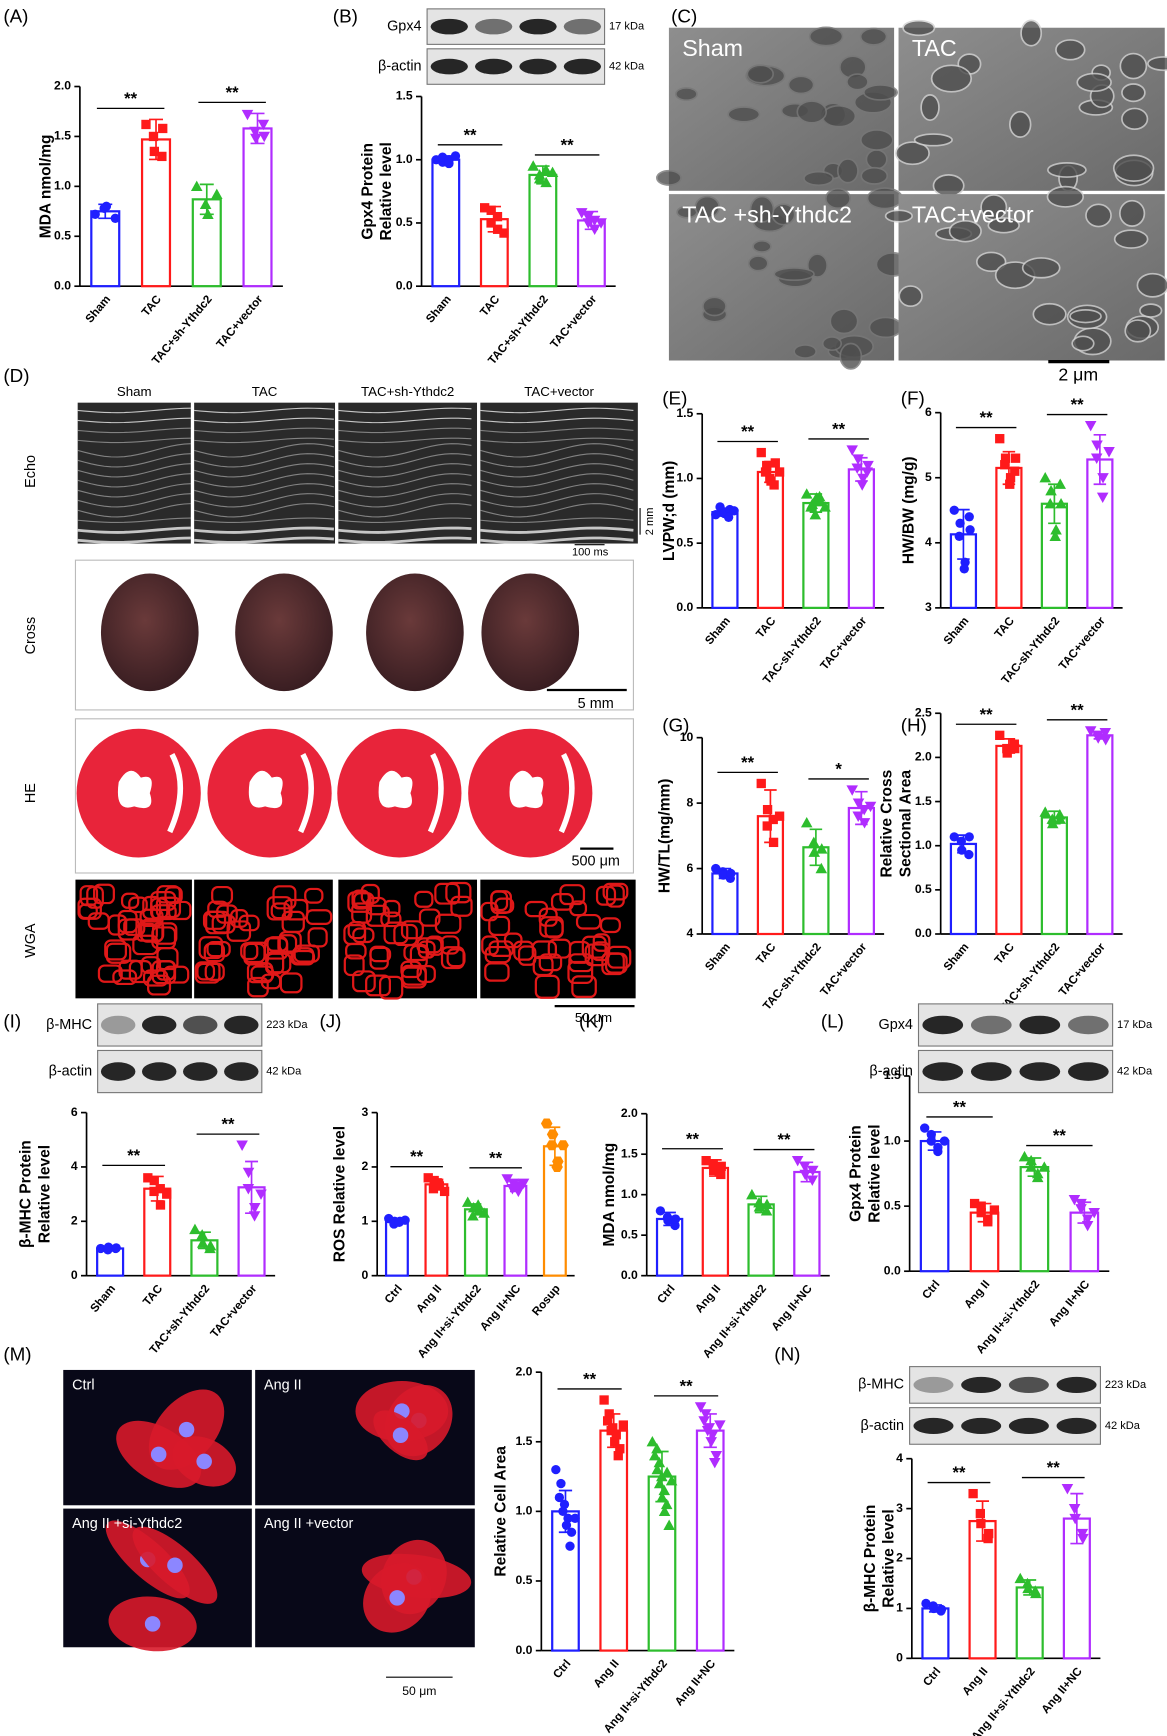 The width and height of the screenshot is (1167, 1736). Describe the element at coordinates (1135, 1025) in the screenshot. I see `blot-size: 17 kDa` at that location.